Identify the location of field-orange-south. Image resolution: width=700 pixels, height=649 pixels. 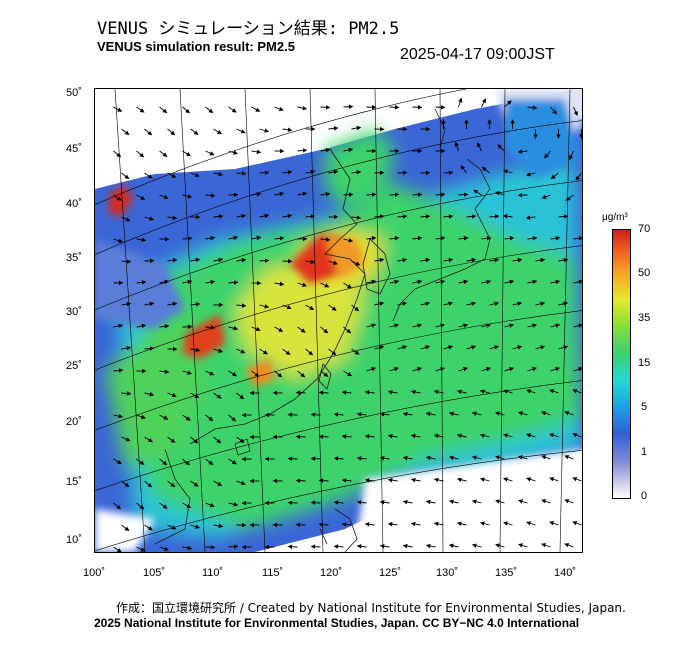
(260, 373).